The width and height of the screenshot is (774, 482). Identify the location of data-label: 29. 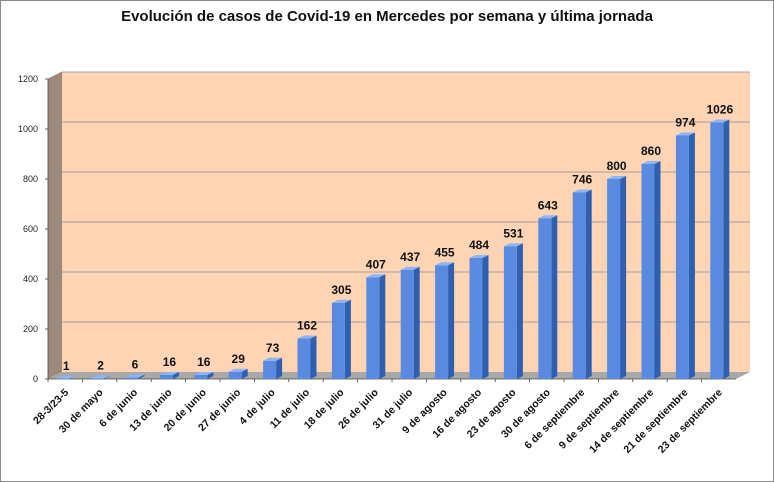
(239, 359).